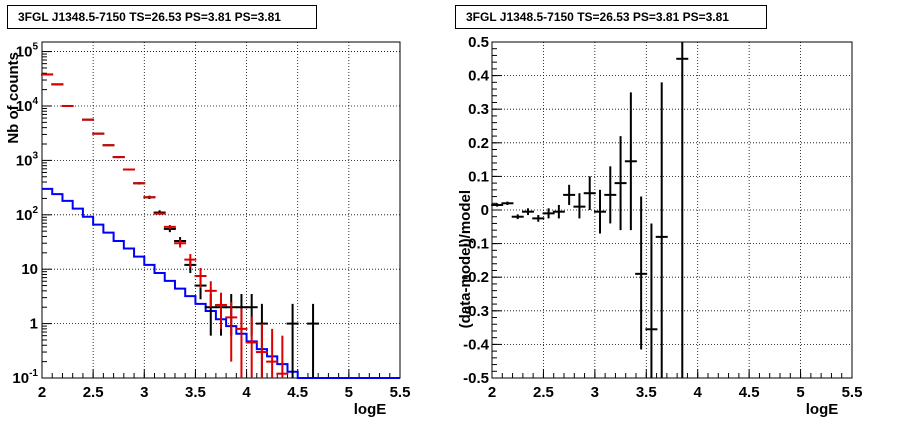 The image size is (898, 421). Describe the element at coordinates (27, 159) in the screenshot. I see `y-tick-label: 10³` at that location.